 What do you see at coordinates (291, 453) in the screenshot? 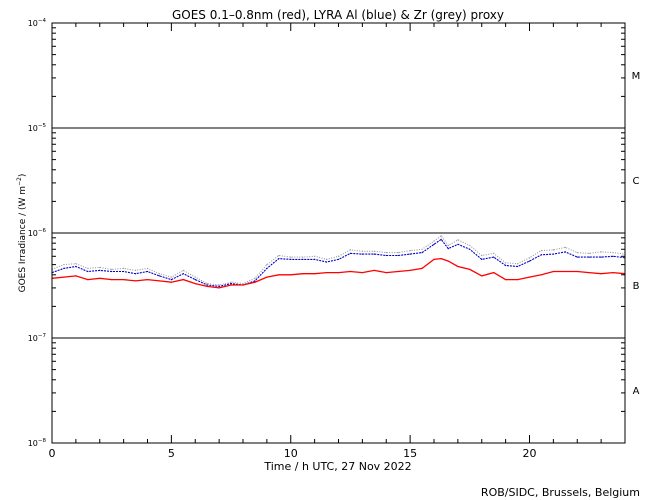
I see `x-tick-label: 10` at bounding box center [291, 453].